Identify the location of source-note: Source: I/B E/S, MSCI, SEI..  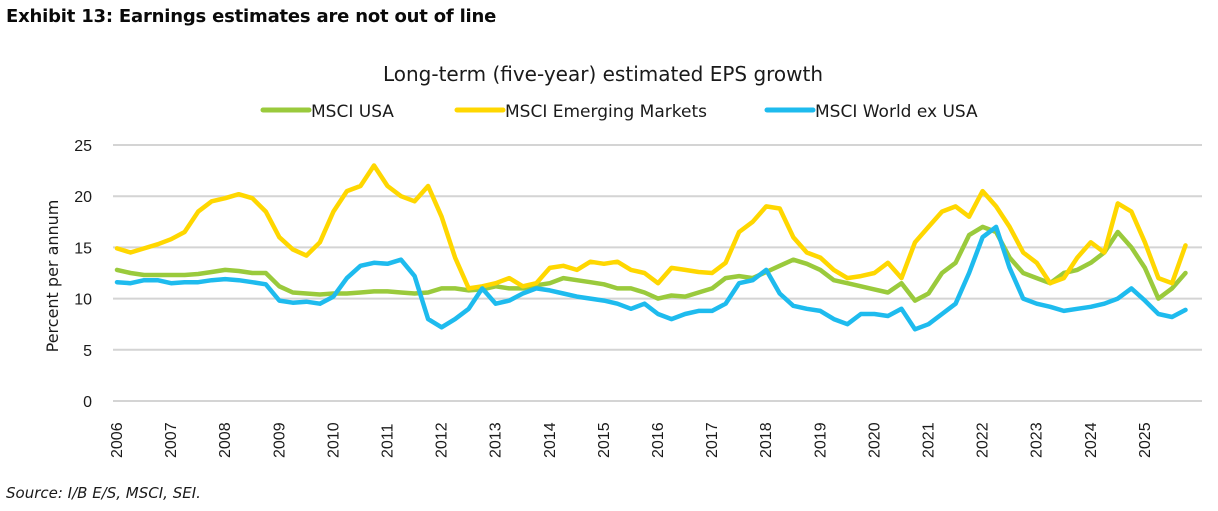
(103, 493).